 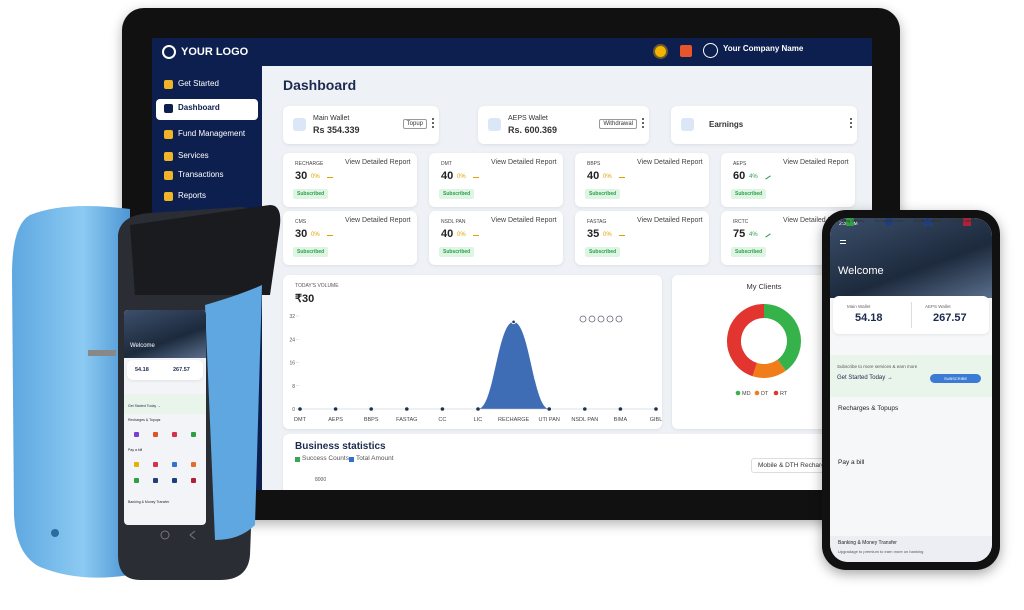 What do you see at coordinates (593, 234) in the screenshot?
I see `service-count: 35` at bounding box center [593, 234].